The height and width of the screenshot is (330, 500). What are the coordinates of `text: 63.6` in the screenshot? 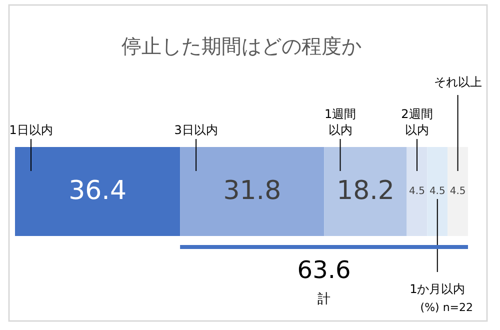 It's located at (324, 270).